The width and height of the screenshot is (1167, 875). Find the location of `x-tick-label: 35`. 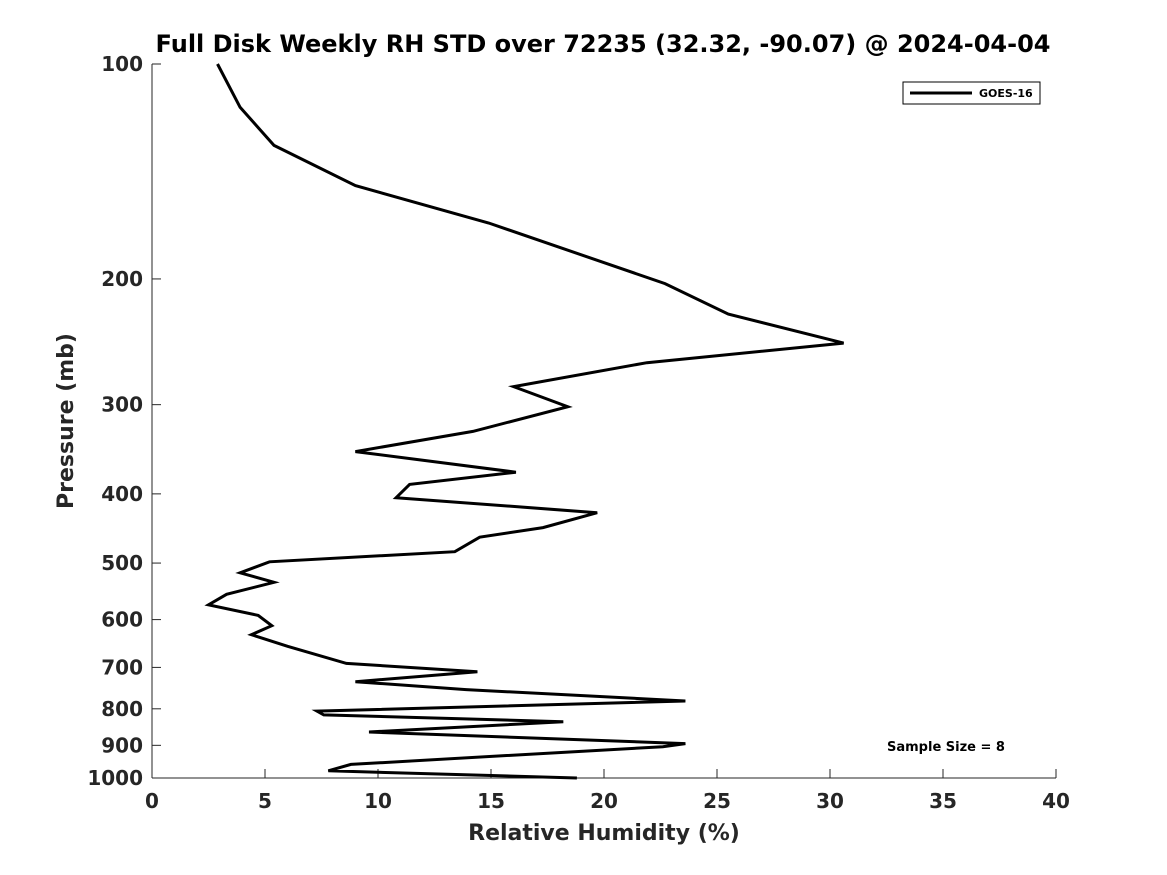

x-tick-label: 35 is located at coordinates (943, 801).